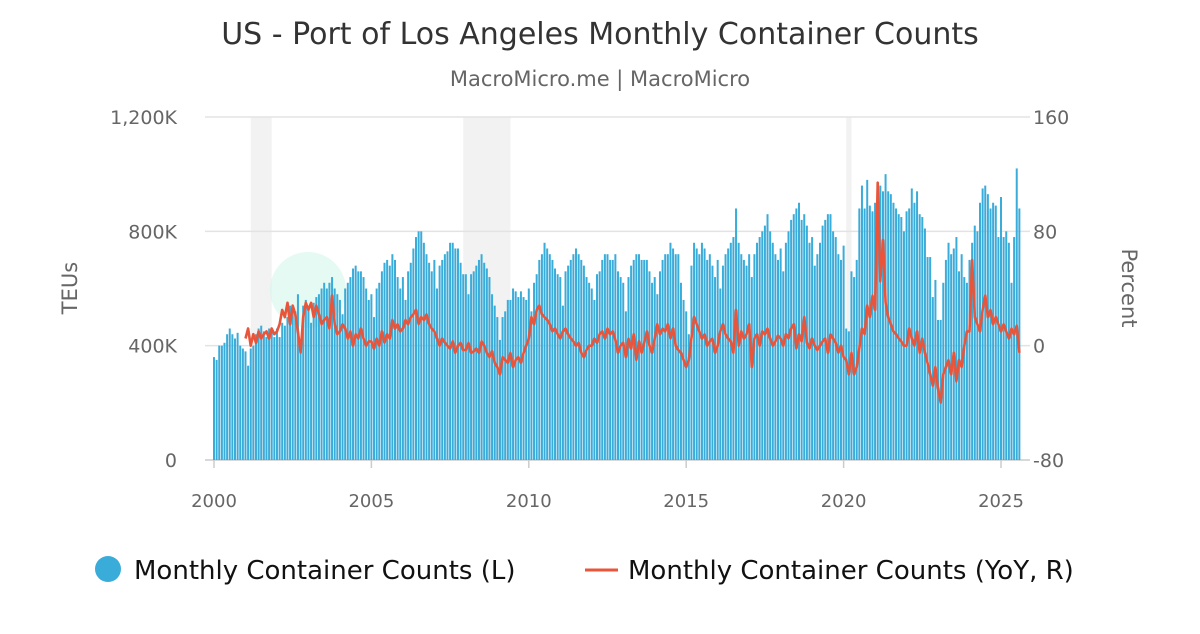 This screenshot has width=1200, height=634. What do you see at coordinates (686, 501) in the screenshot?
I see `x-tick-label: 2015` at bounding box center [686, 501].